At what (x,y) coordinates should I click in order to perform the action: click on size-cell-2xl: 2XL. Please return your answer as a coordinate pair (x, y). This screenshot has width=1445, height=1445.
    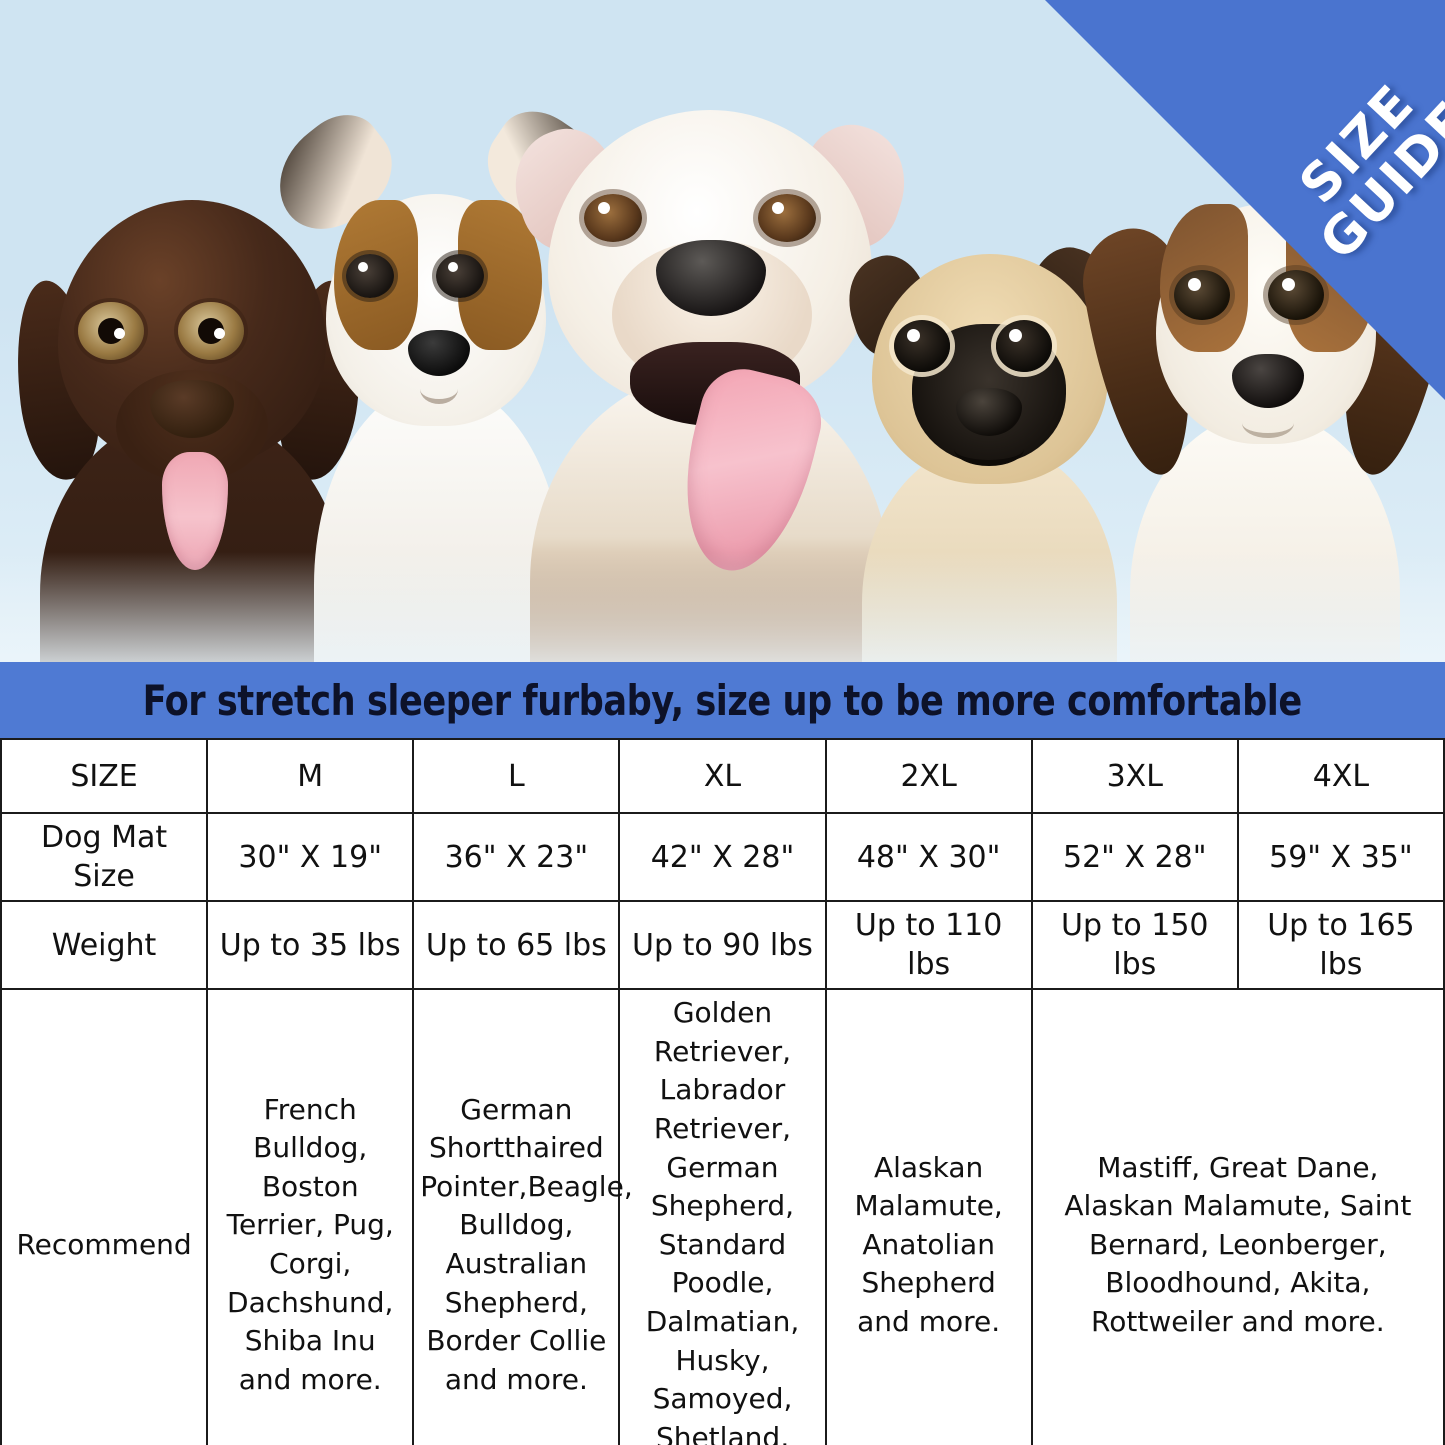
    Looking at the image, I should click on (928, 776).